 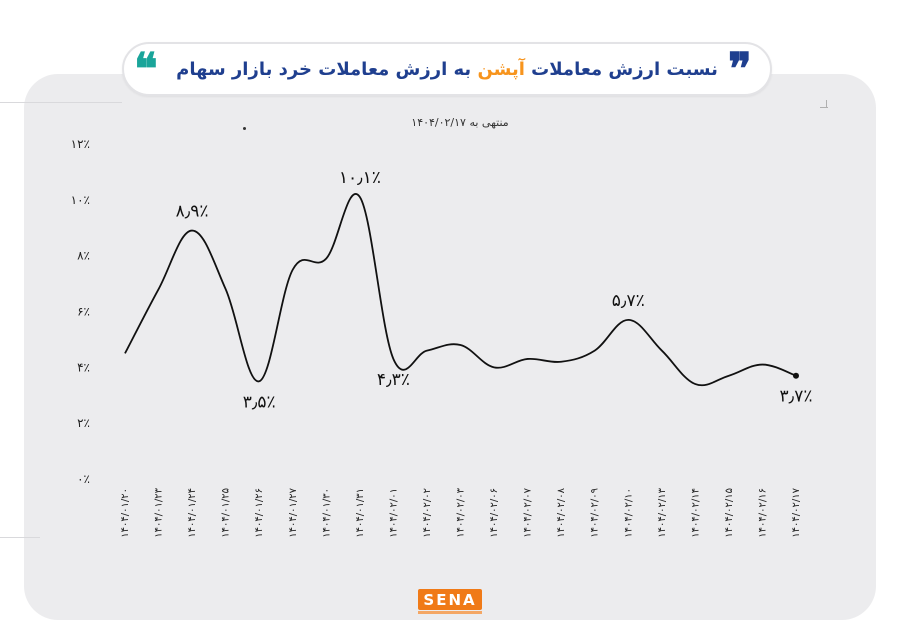 What do you see at coordinates (695, 513) in the screenshot?
I see `x-tick-label: ۱۴۰۴/۰۲/۱۴` at bounding box center [695, 513].